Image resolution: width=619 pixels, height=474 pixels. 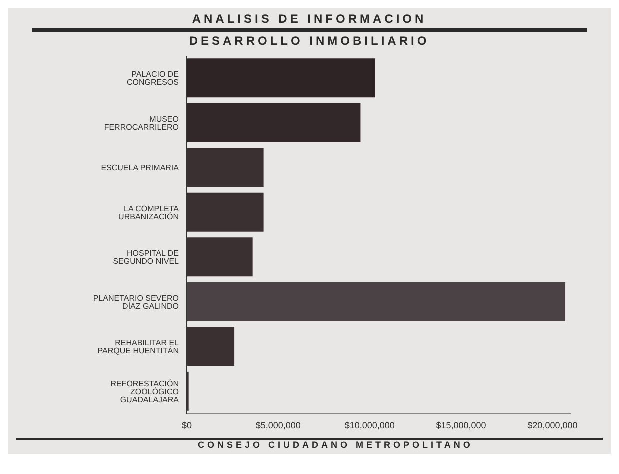 I want to click on y-tick-label: REFORESTACIÓN ZOOLÓGICO GUADALAJARA, so click(x=145, y=391).